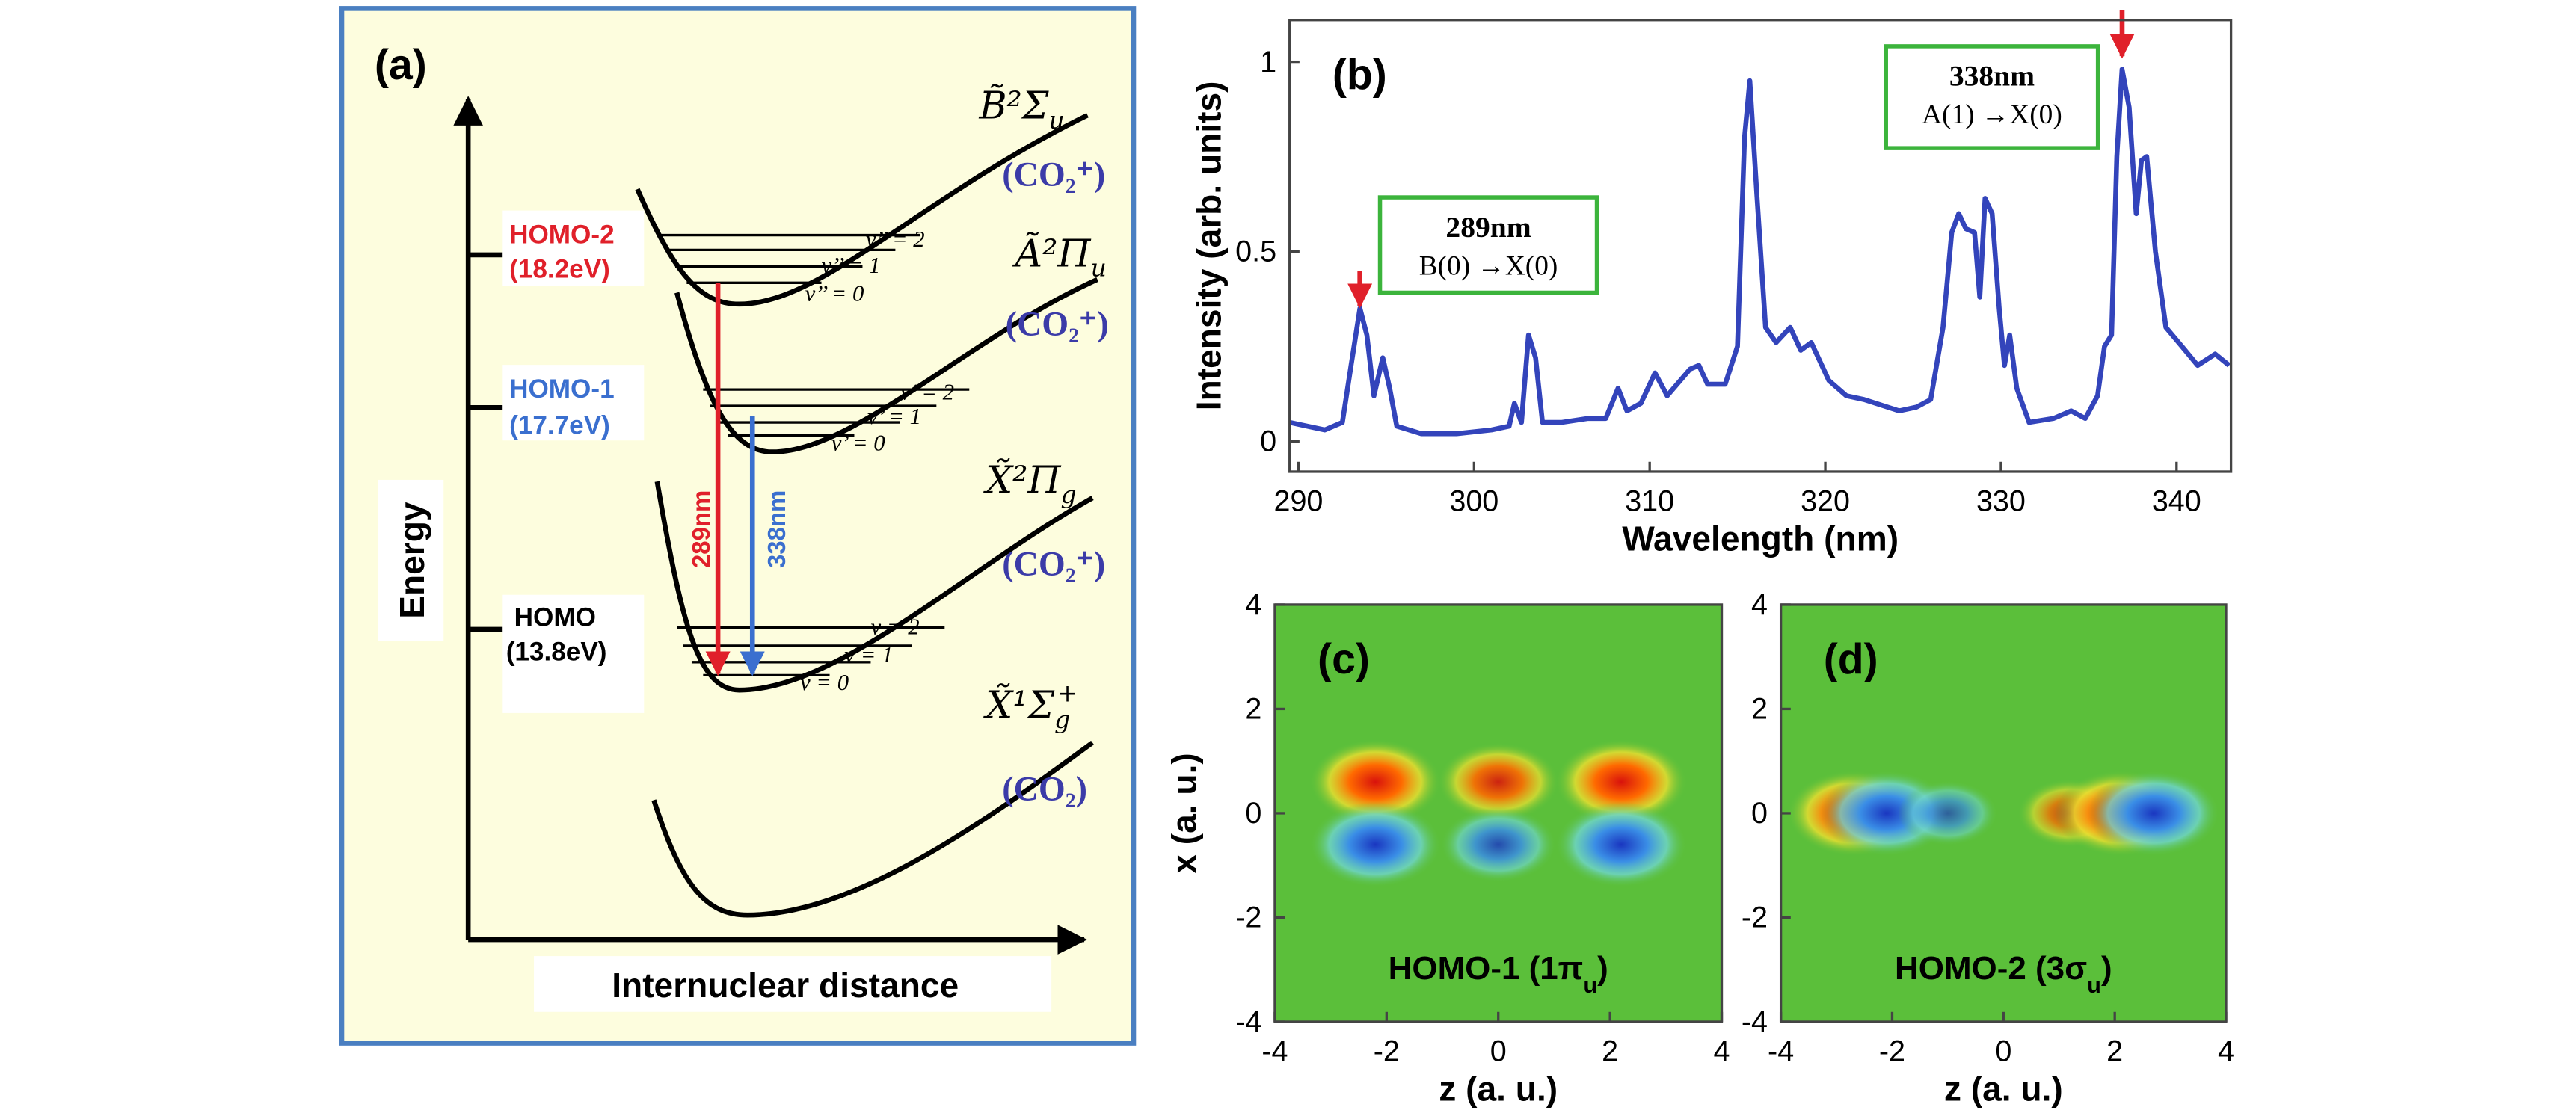 The image size is (2576, 1119). I want to click on level-name: HOMO-2, so click(562, 235).